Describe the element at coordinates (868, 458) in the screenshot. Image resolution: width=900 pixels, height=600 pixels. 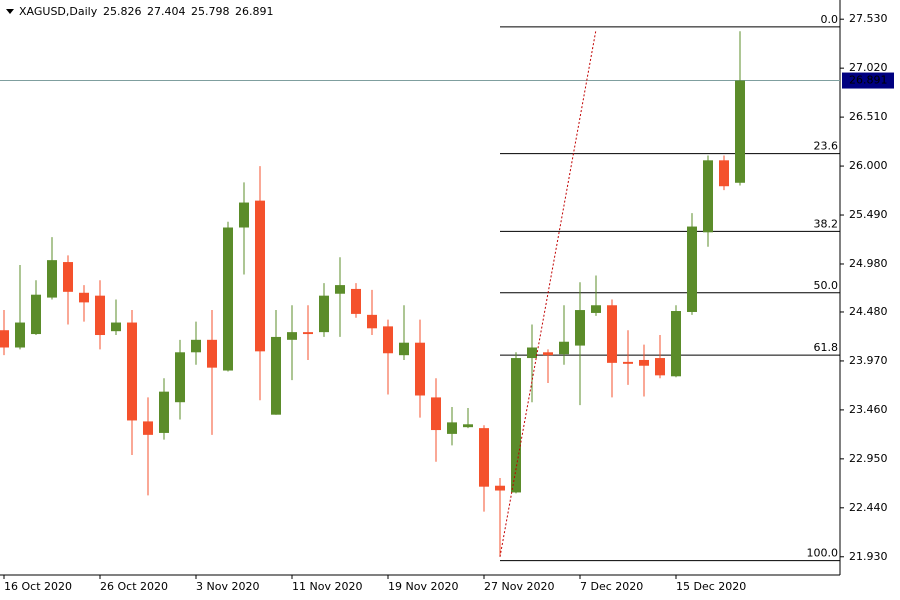
I see `y-tick-label: 22.950` at that location.